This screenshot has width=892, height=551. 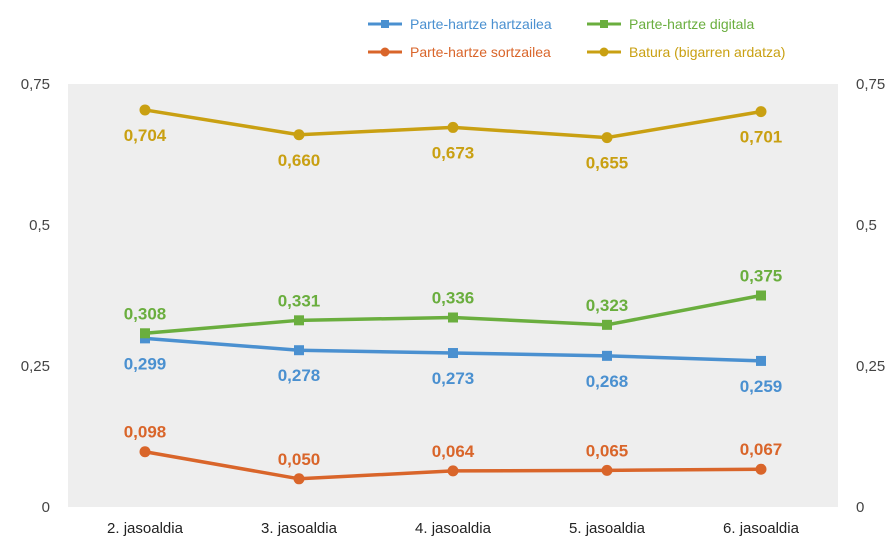 What do you see at coordinates (607, 381) in the screenshot?
I see `data-label: 0,268` at bounding box center [607, 381].